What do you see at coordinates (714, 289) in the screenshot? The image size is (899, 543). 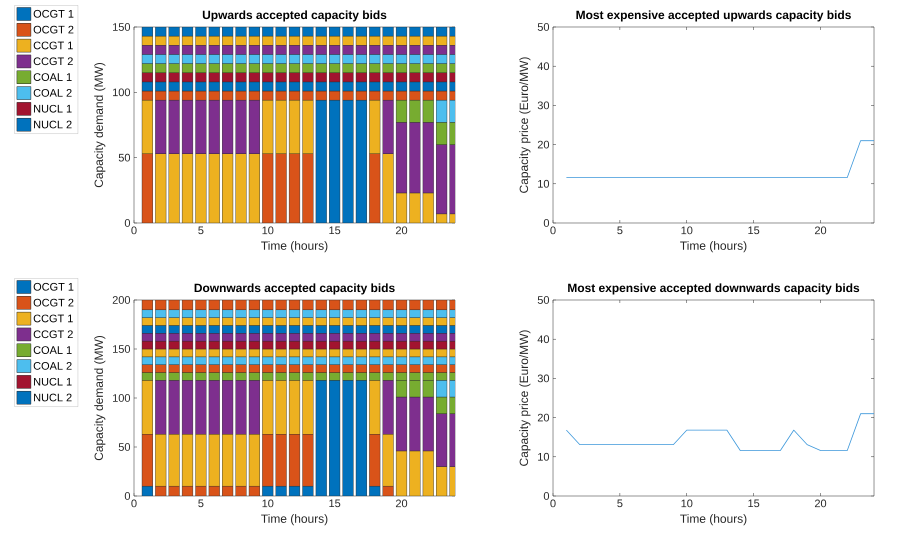 I see `chart-title: Most expensive accepted downwards capacity bids` at bounding box center [714, 289].